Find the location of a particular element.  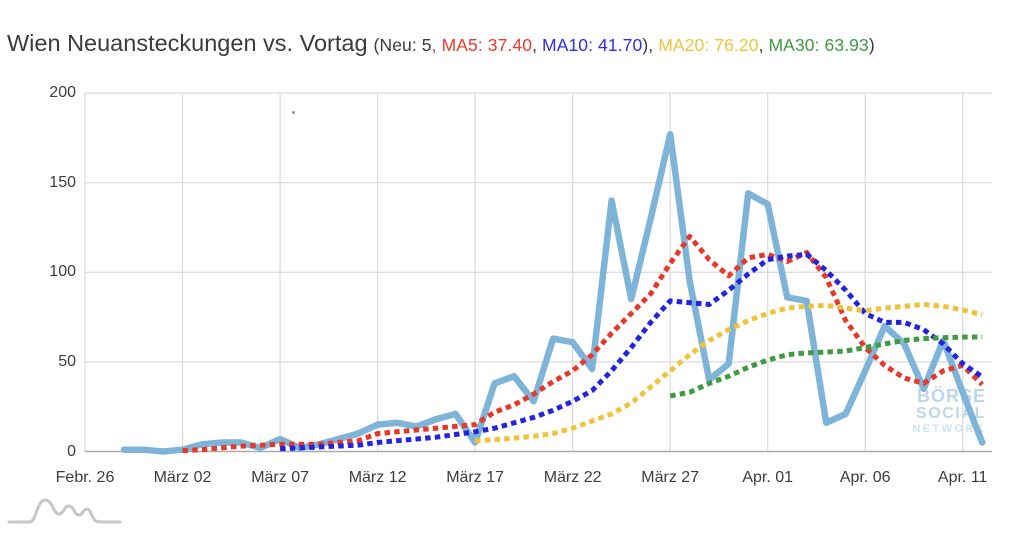

legend-segment: MA20: 76.20 is located at coordinates (708, 45).